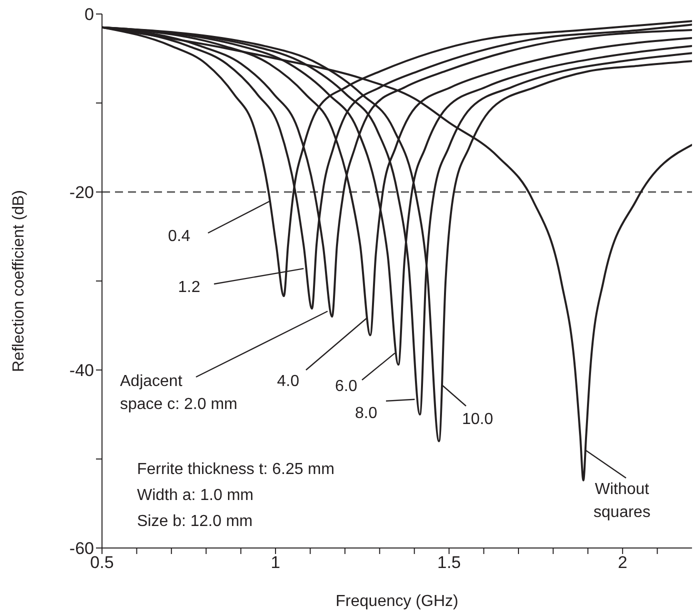 The width and height of the screenshot is (693, 612). What do you see at coordinates (195, 521) in the screenshot?
I see `annotation: Size b: 12.0 mm` at bounding box center [195, 521].